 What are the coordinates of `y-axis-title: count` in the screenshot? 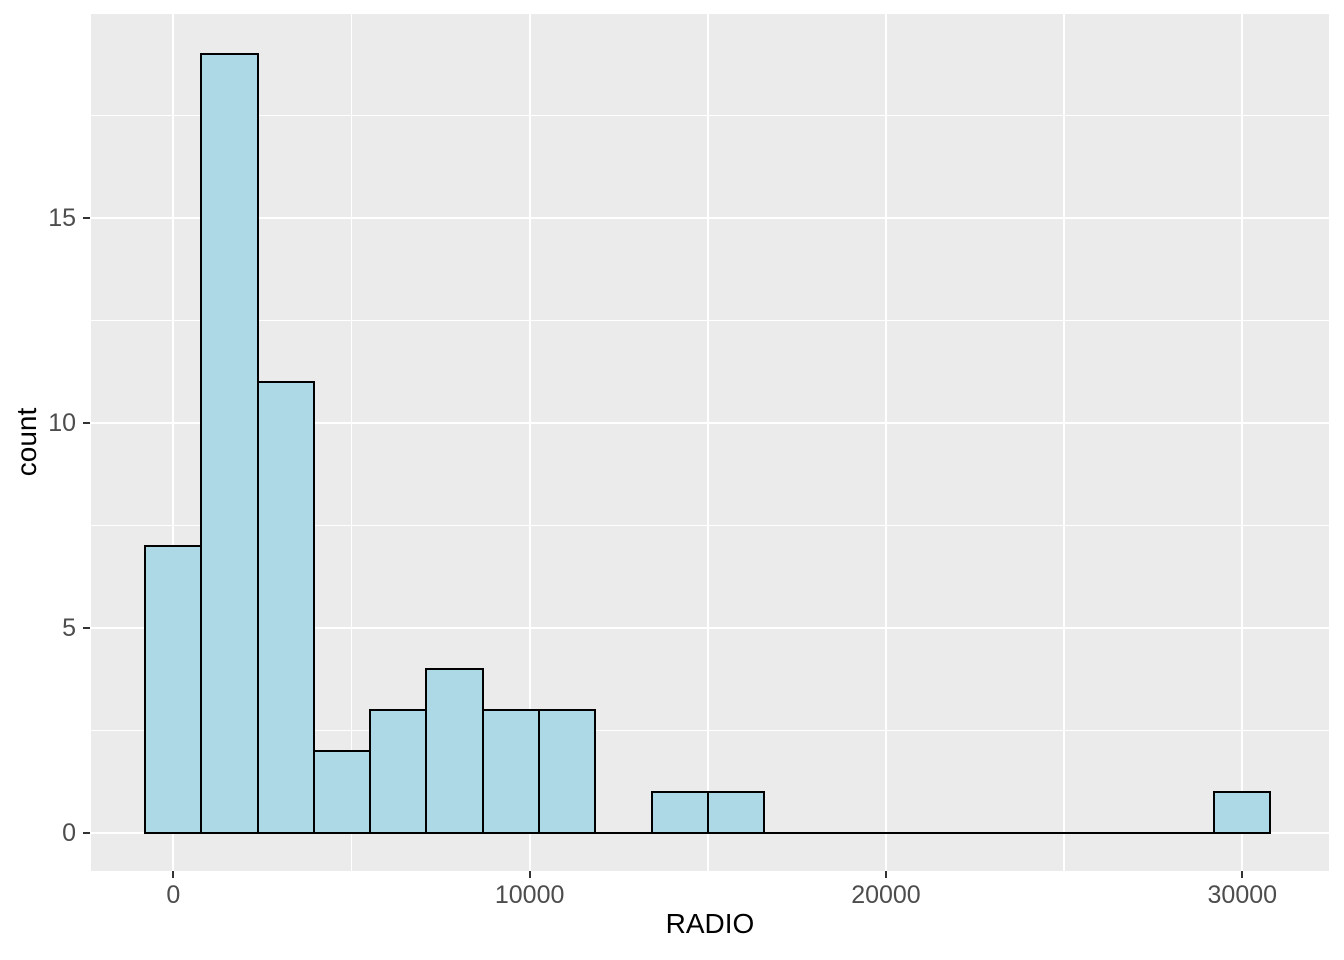 It's located at (26, 442).